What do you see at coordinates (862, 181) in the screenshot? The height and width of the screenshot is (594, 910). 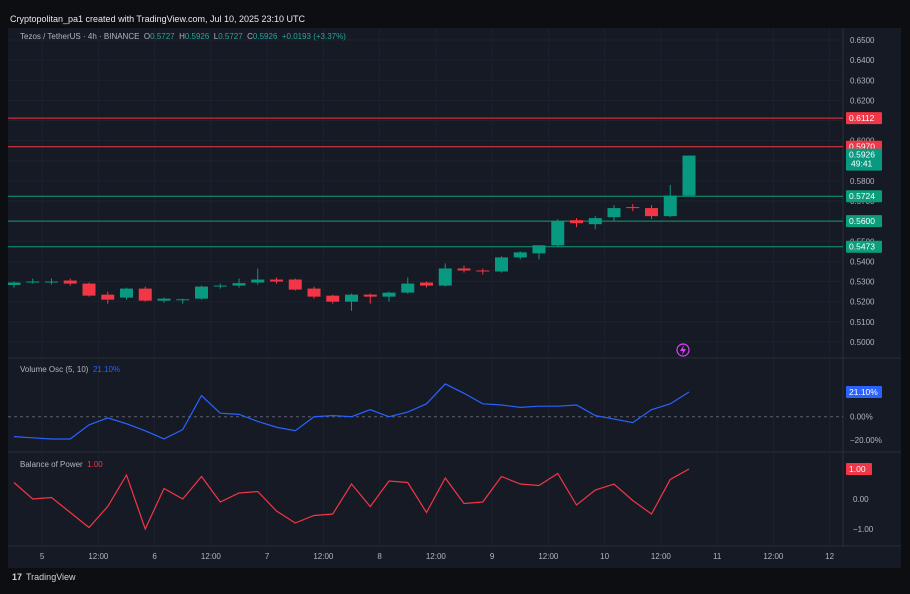 I see `price-tick-label: 0.5800` at bounding box center [862, 181].